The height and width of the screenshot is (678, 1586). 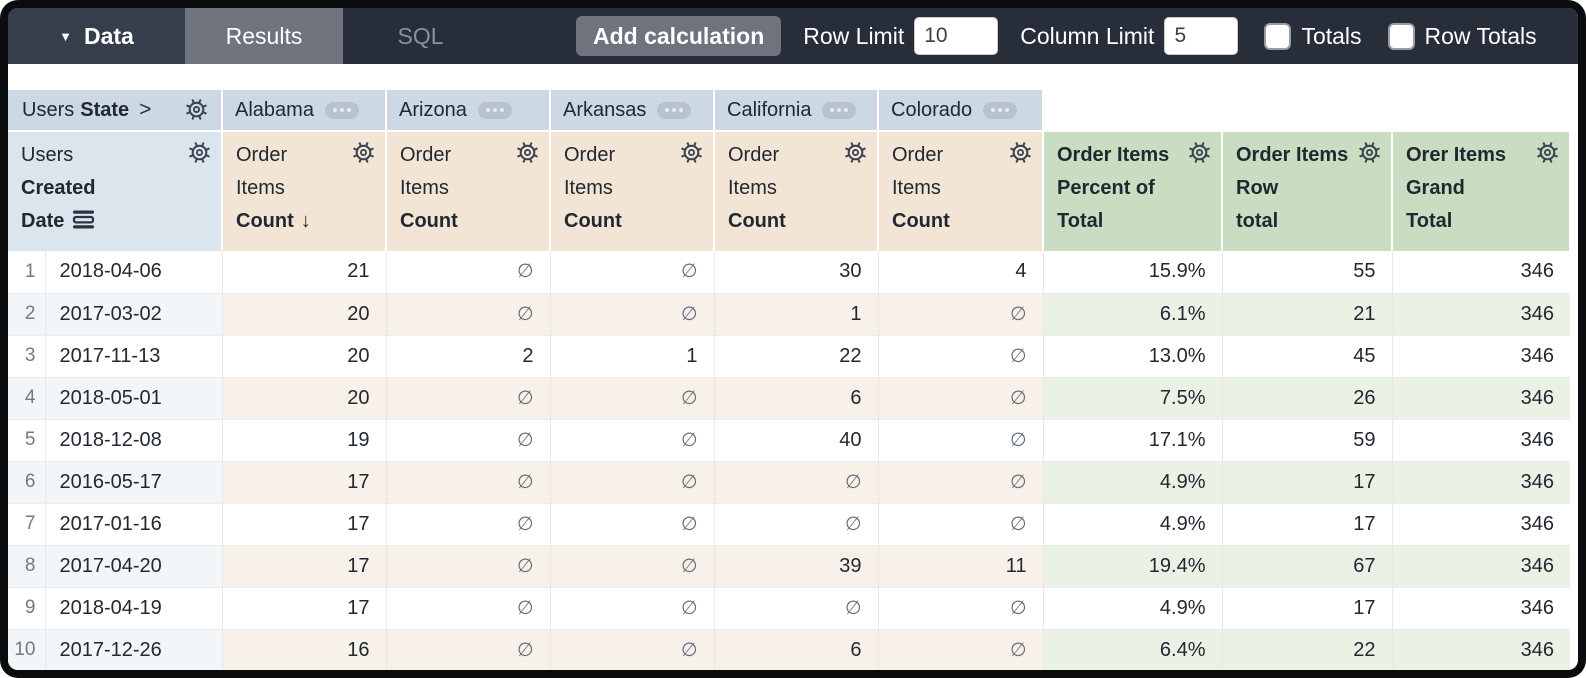 I want to click on calculation-cell: 6.1%, so click(x=1133, y=314).